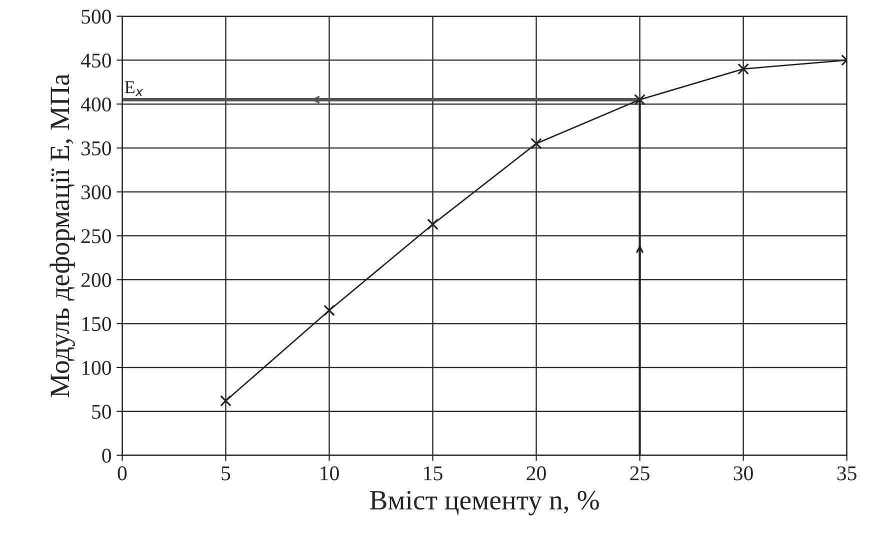  Describe the element at coordinates (329, 473) in the screenshot. I see `x-tick-label: 10` at that location.